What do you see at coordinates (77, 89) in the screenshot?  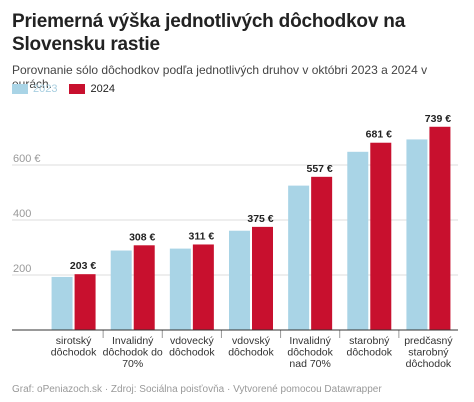 I see `legend-swatch-2024` at bounding box center [77, 89].